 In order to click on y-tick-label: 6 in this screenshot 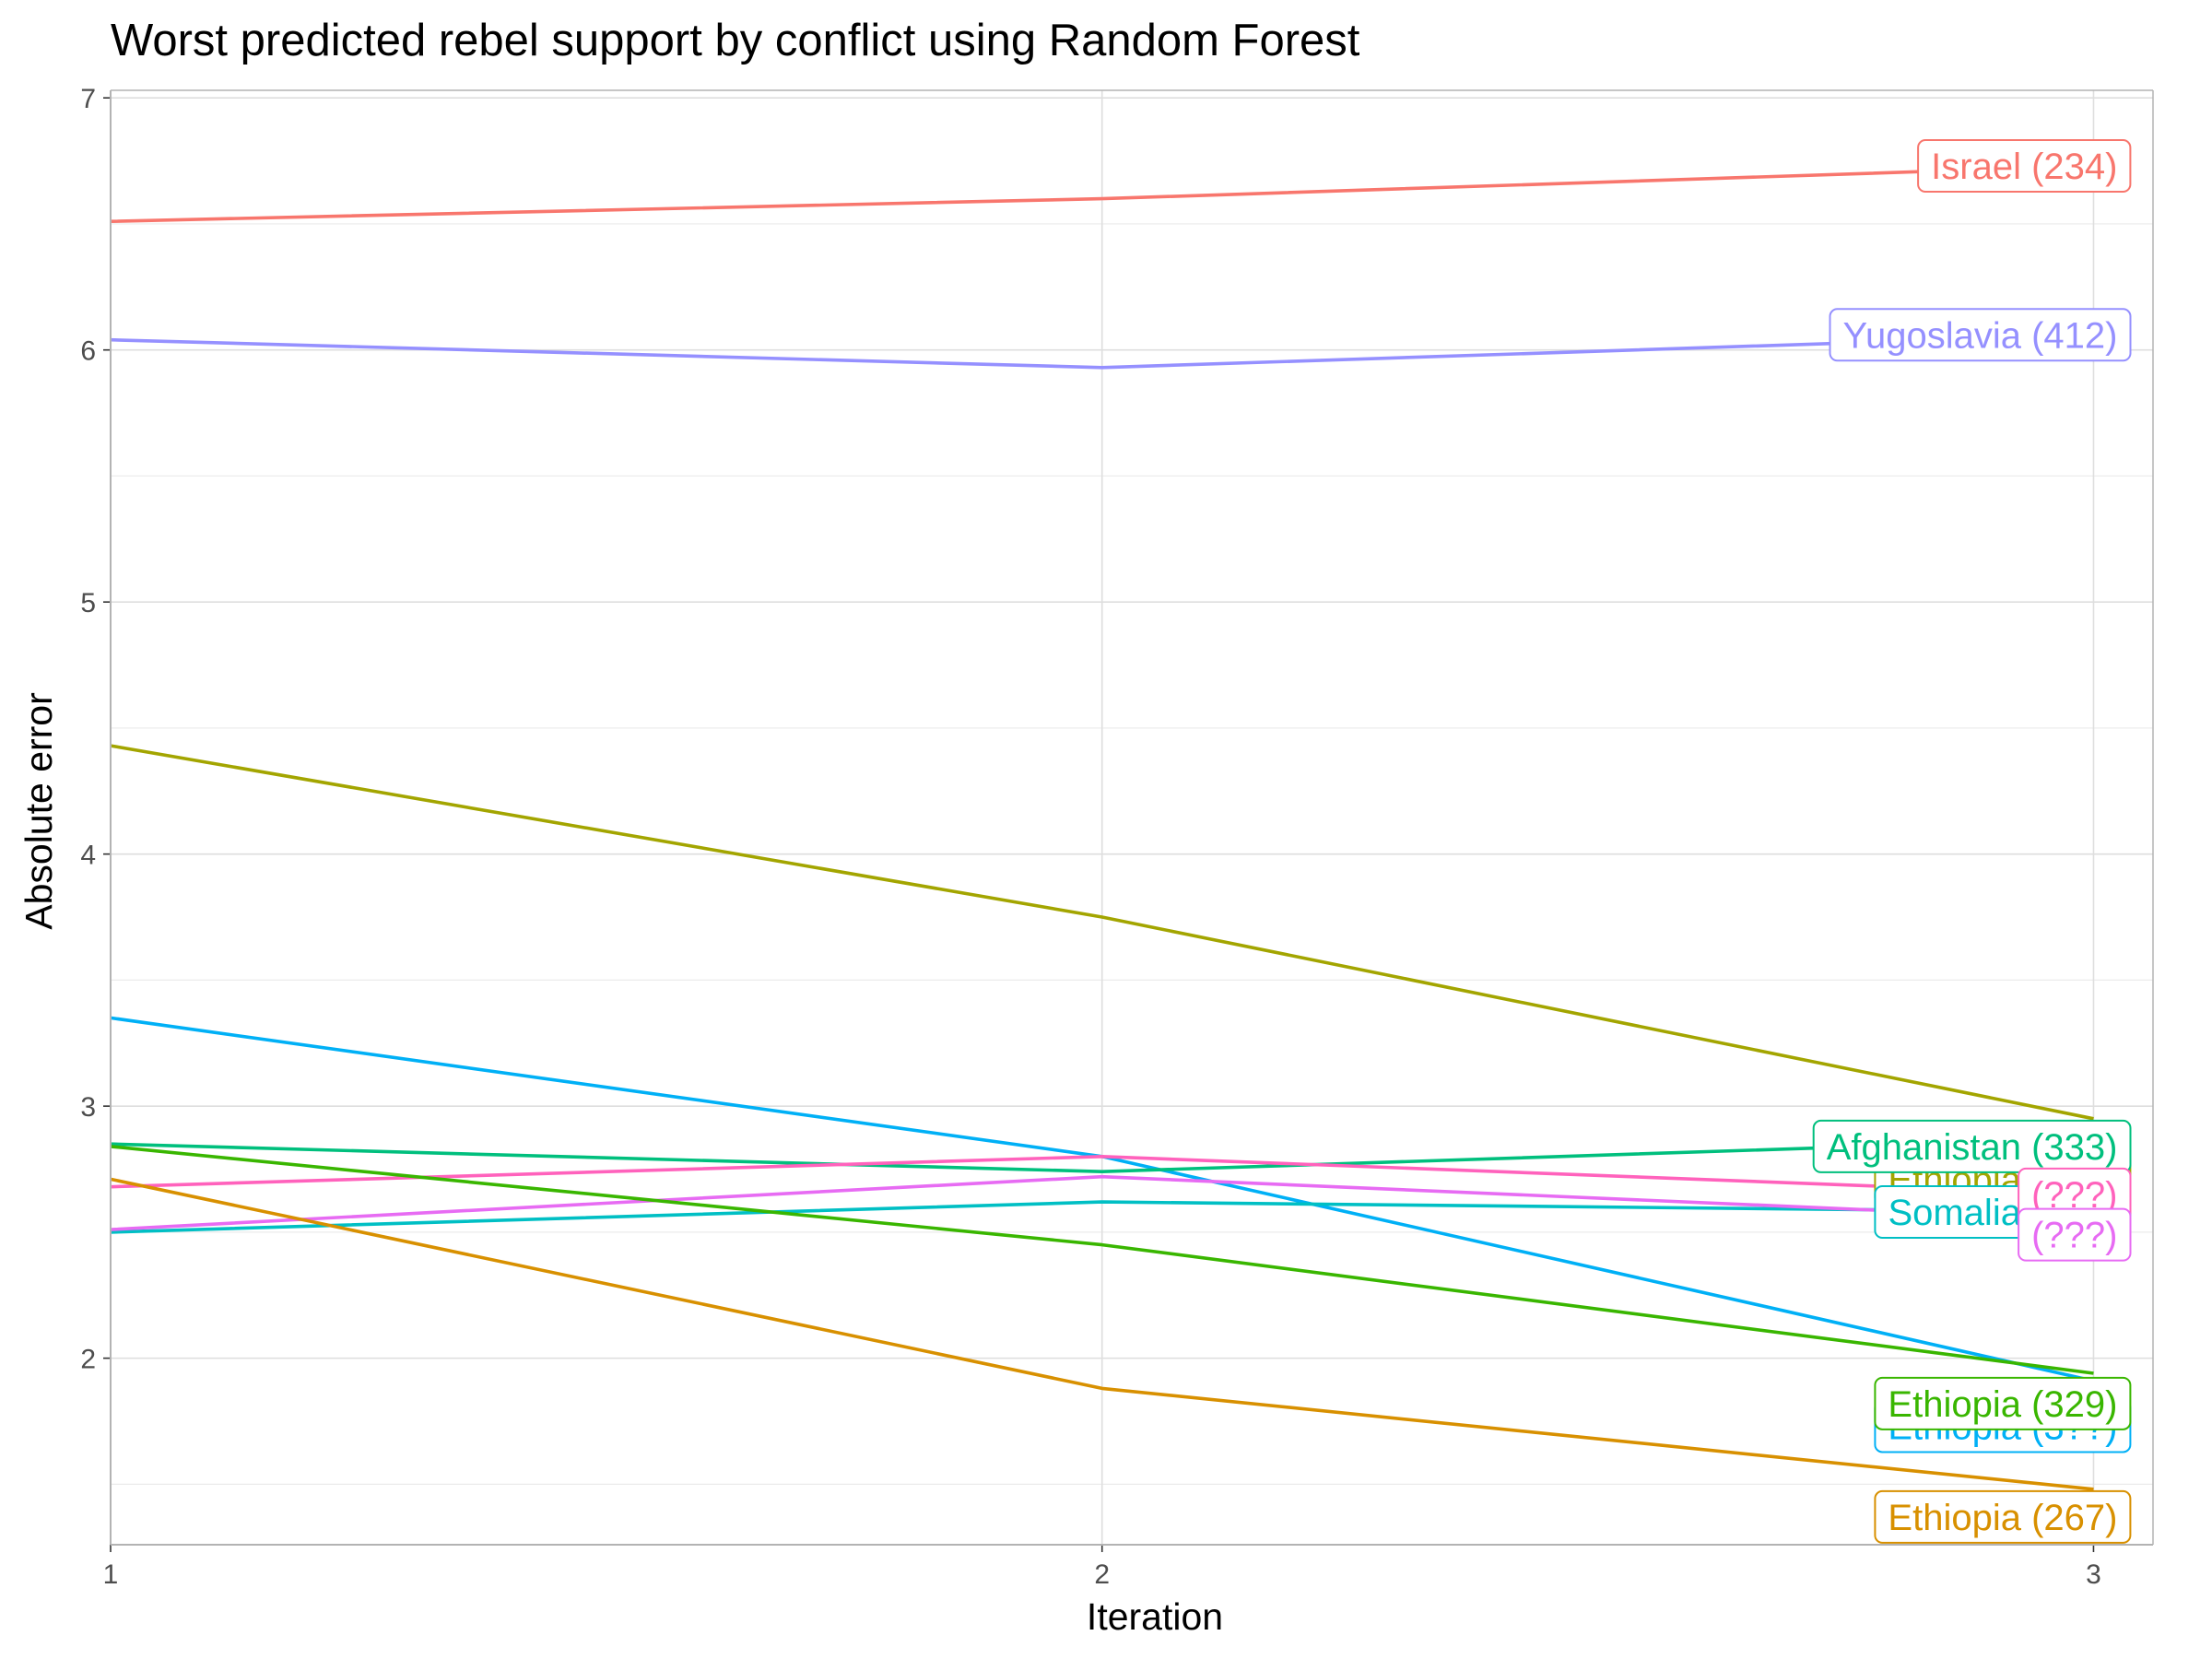, I will do `click(88, 351)`.